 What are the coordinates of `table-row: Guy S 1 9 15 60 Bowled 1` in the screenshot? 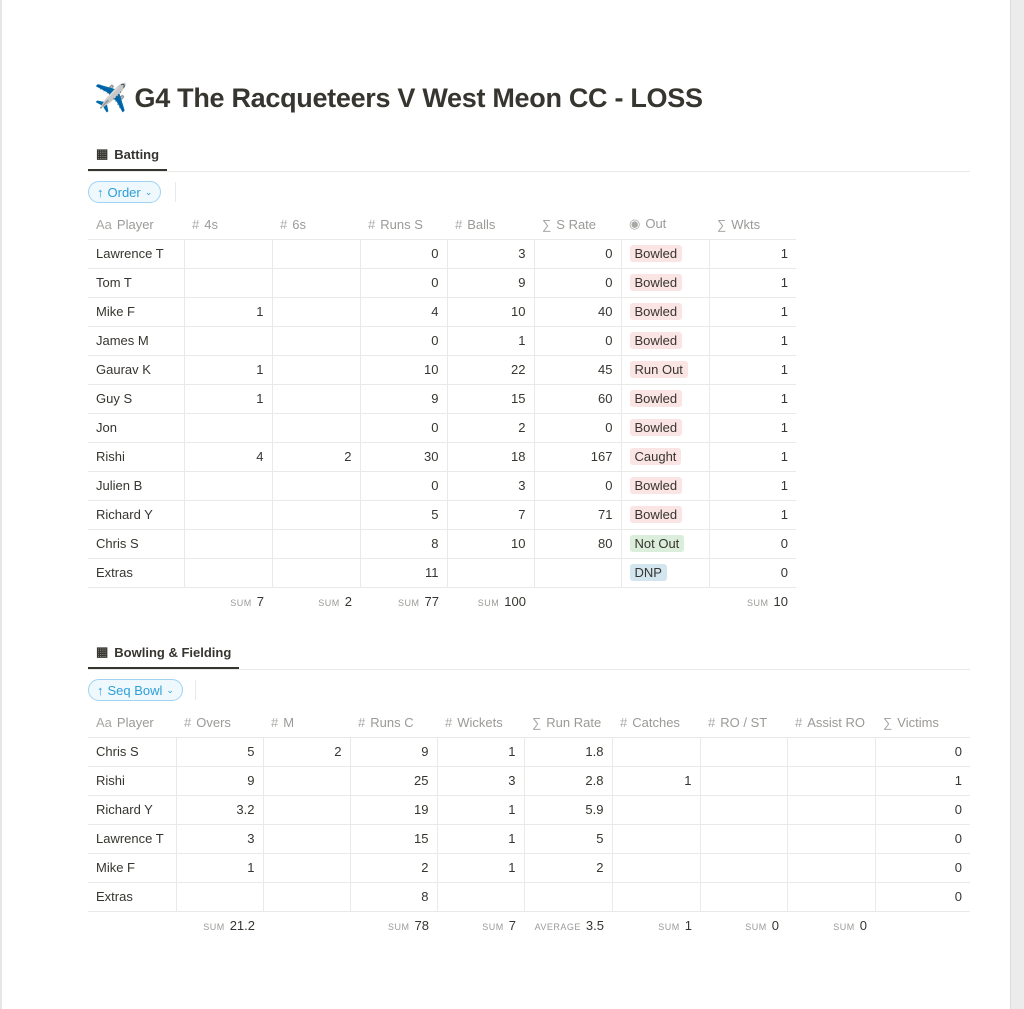 It's located at (442, 399).